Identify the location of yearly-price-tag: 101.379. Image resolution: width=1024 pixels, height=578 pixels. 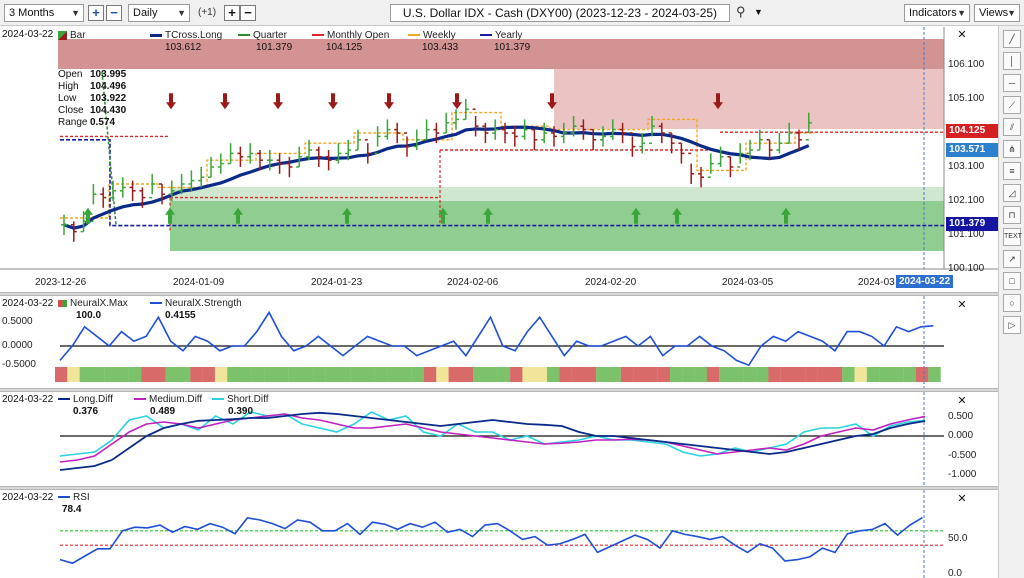
(972, 224).